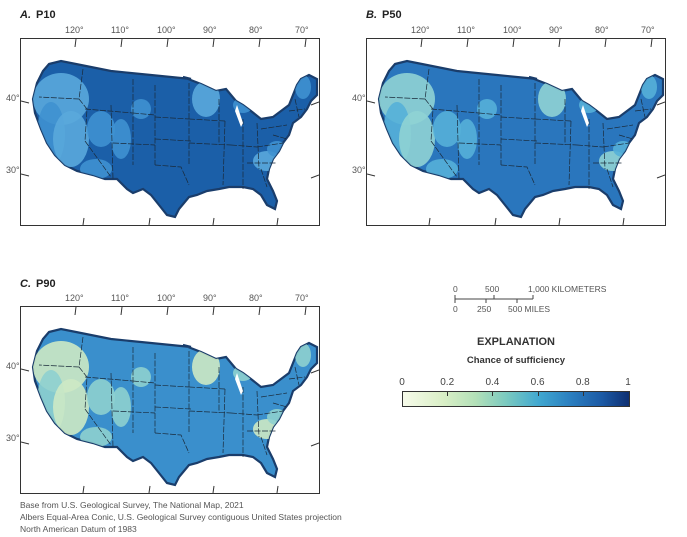 This screenshot has height=537, width=687. I want to click on scale-bar-graphic, so click(494, 299).